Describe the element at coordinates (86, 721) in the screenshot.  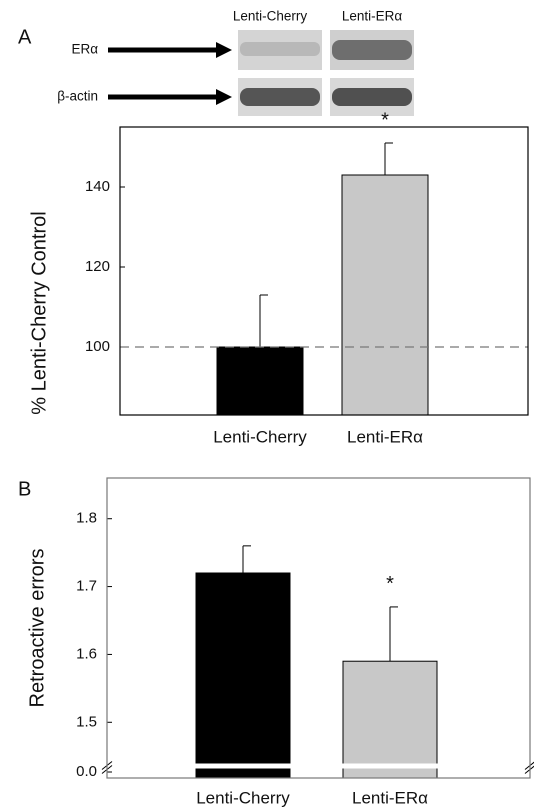
I see `y-tick-label: 1.5` at that location.